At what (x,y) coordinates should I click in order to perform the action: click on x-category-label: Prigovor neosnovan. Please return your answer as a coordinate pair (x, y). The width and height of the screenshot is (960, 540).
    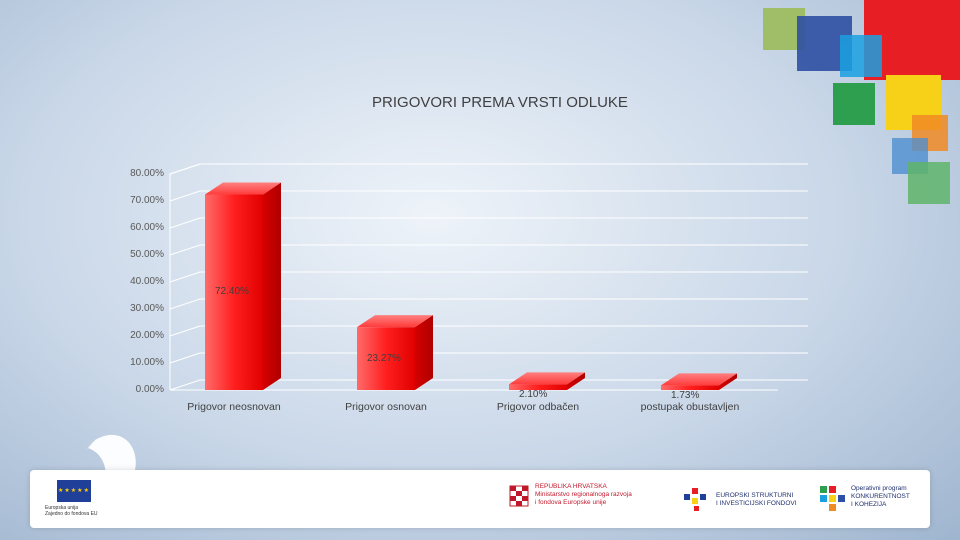
    Looking at the image, I should click on (234, 407).